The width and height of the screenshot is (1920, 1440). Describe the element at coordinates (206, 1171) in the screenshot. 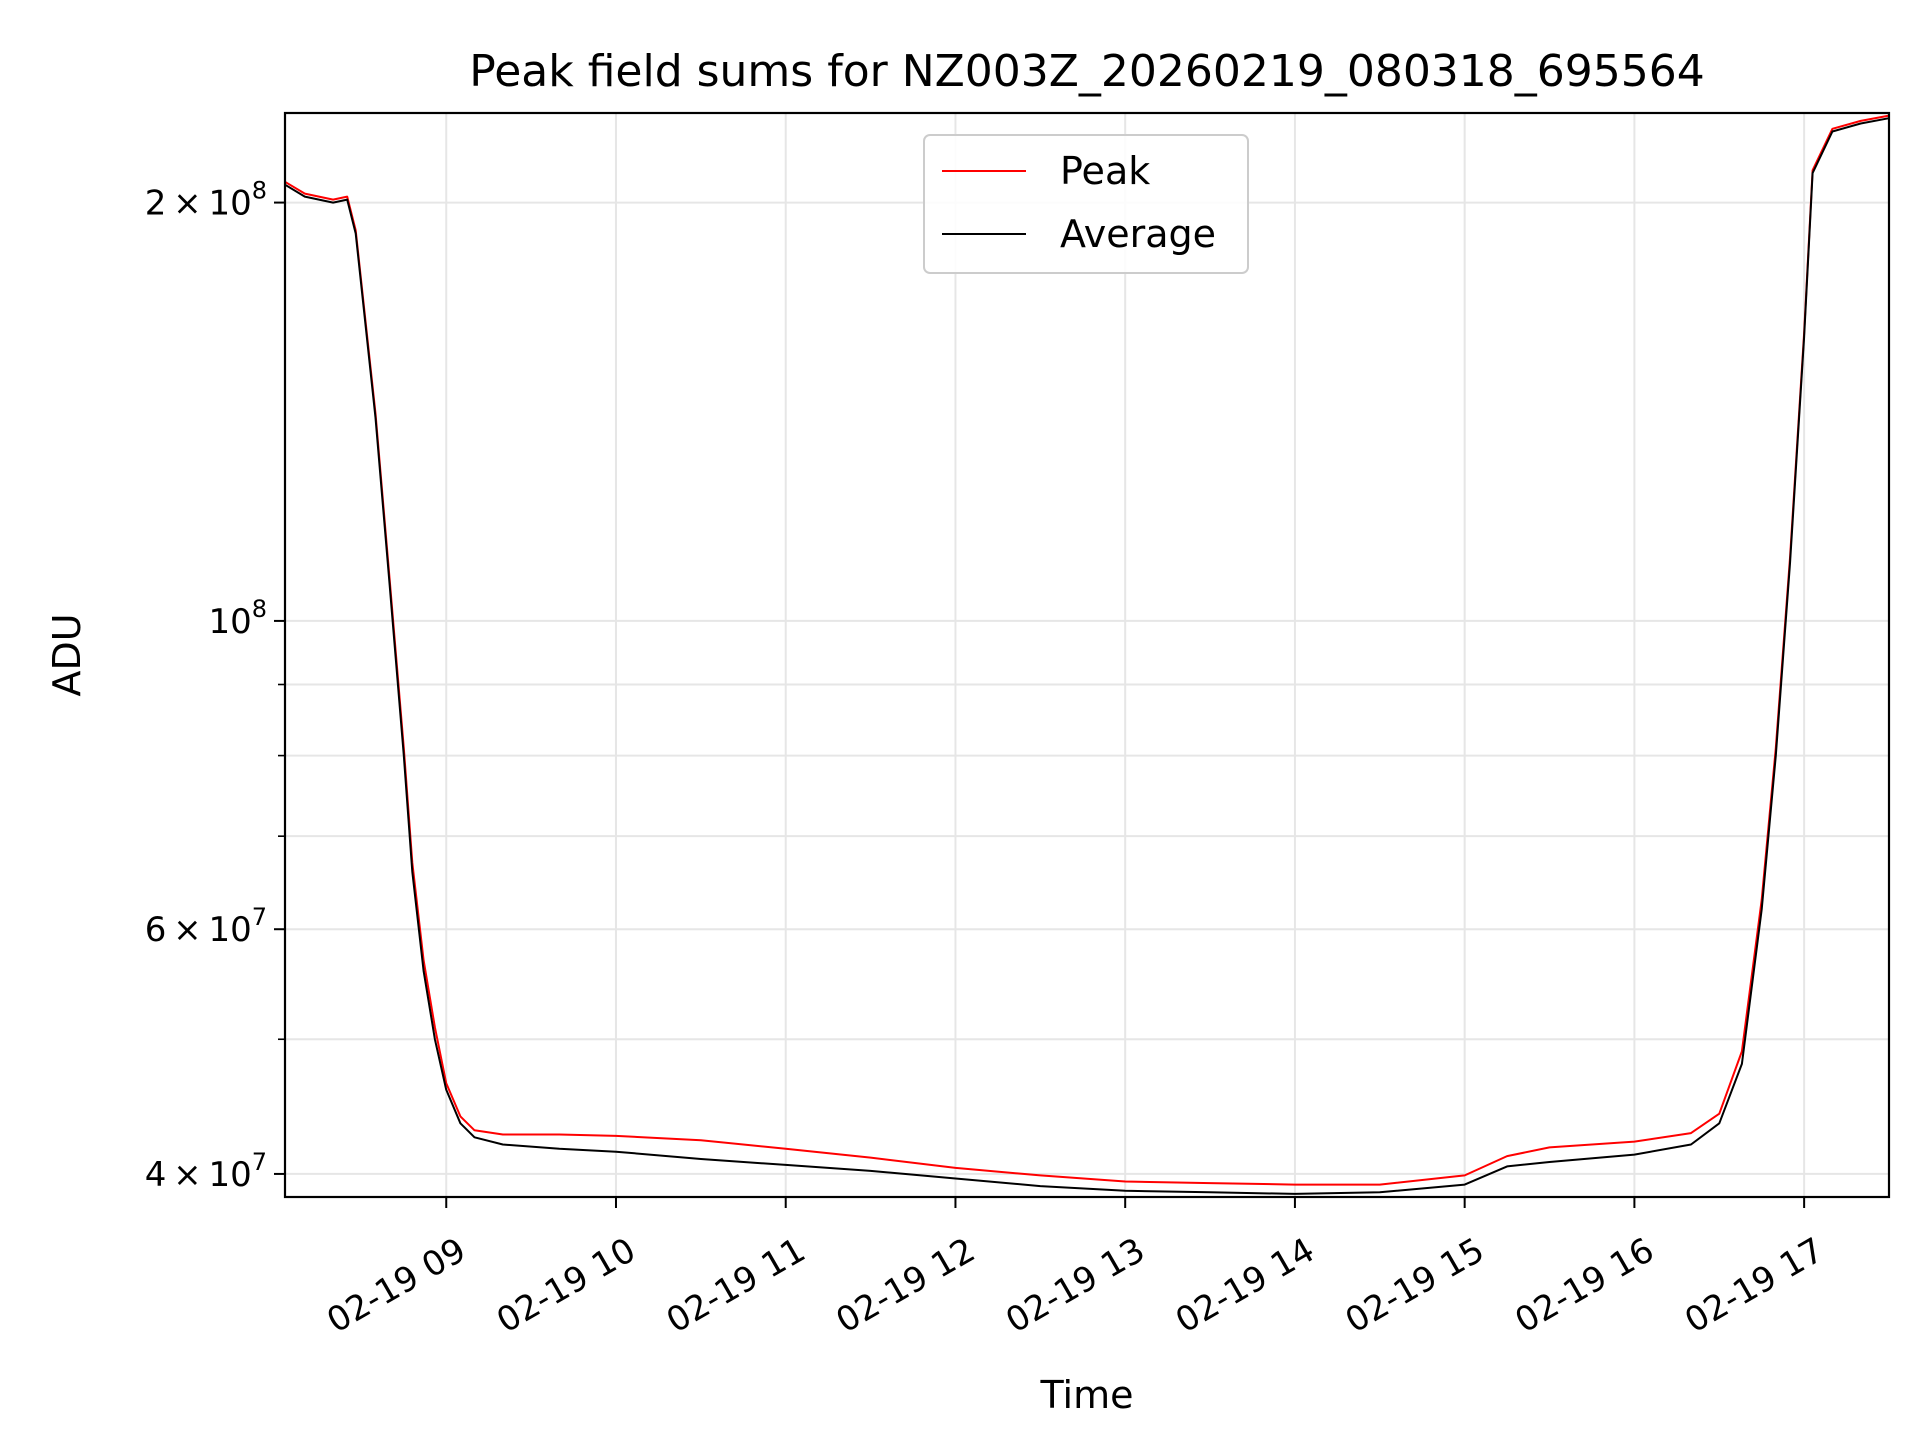

I see `y-tick-label: 4 × 10⁷` at that location.